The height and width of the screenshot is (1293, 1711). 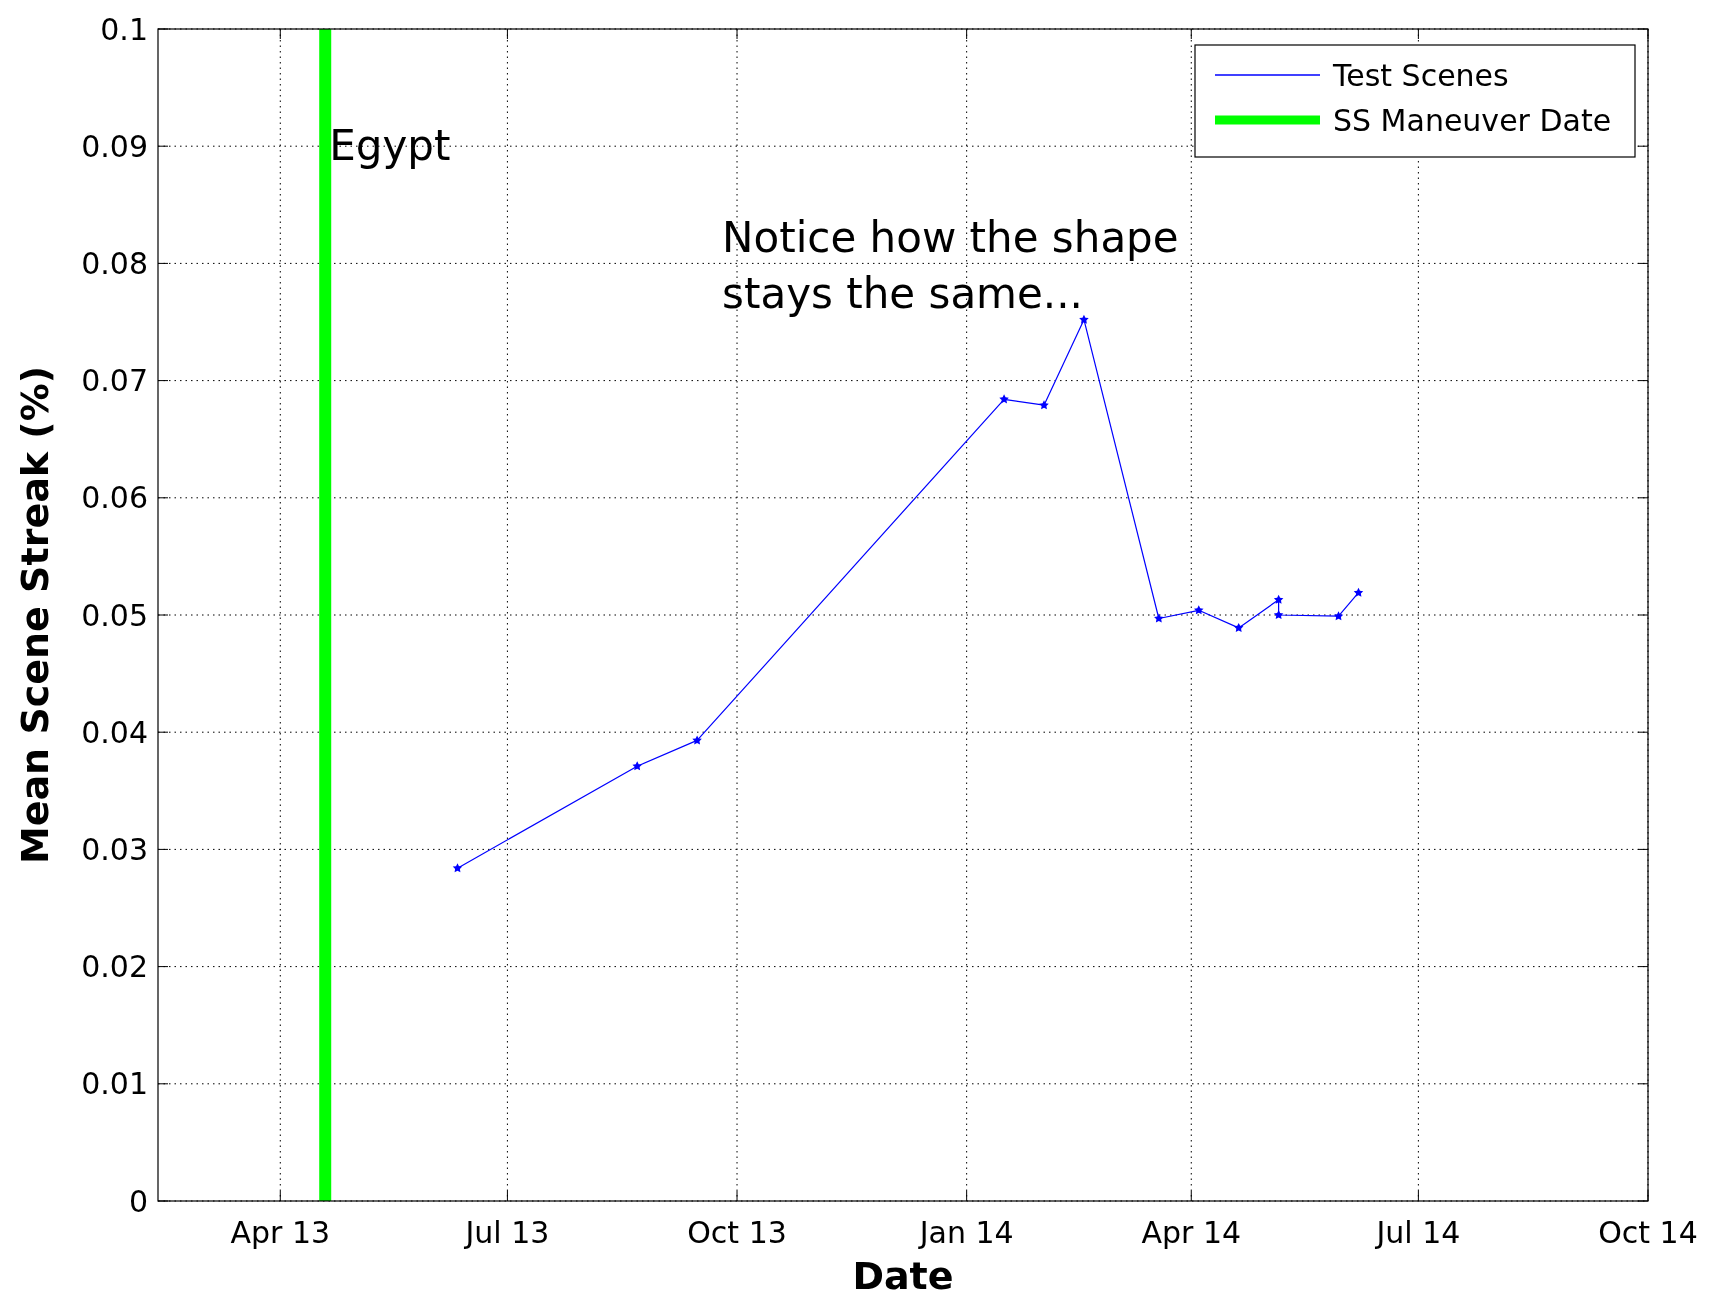 I want to click on y-tick-label: 0.05, so click(x=114, y=615).